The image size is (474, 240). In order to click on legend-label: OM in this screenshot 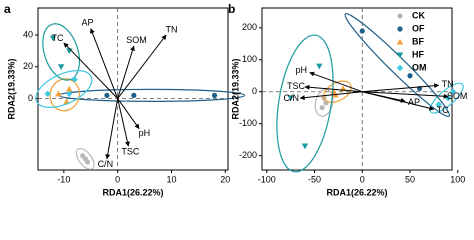, I will do `click(419, 67)`.